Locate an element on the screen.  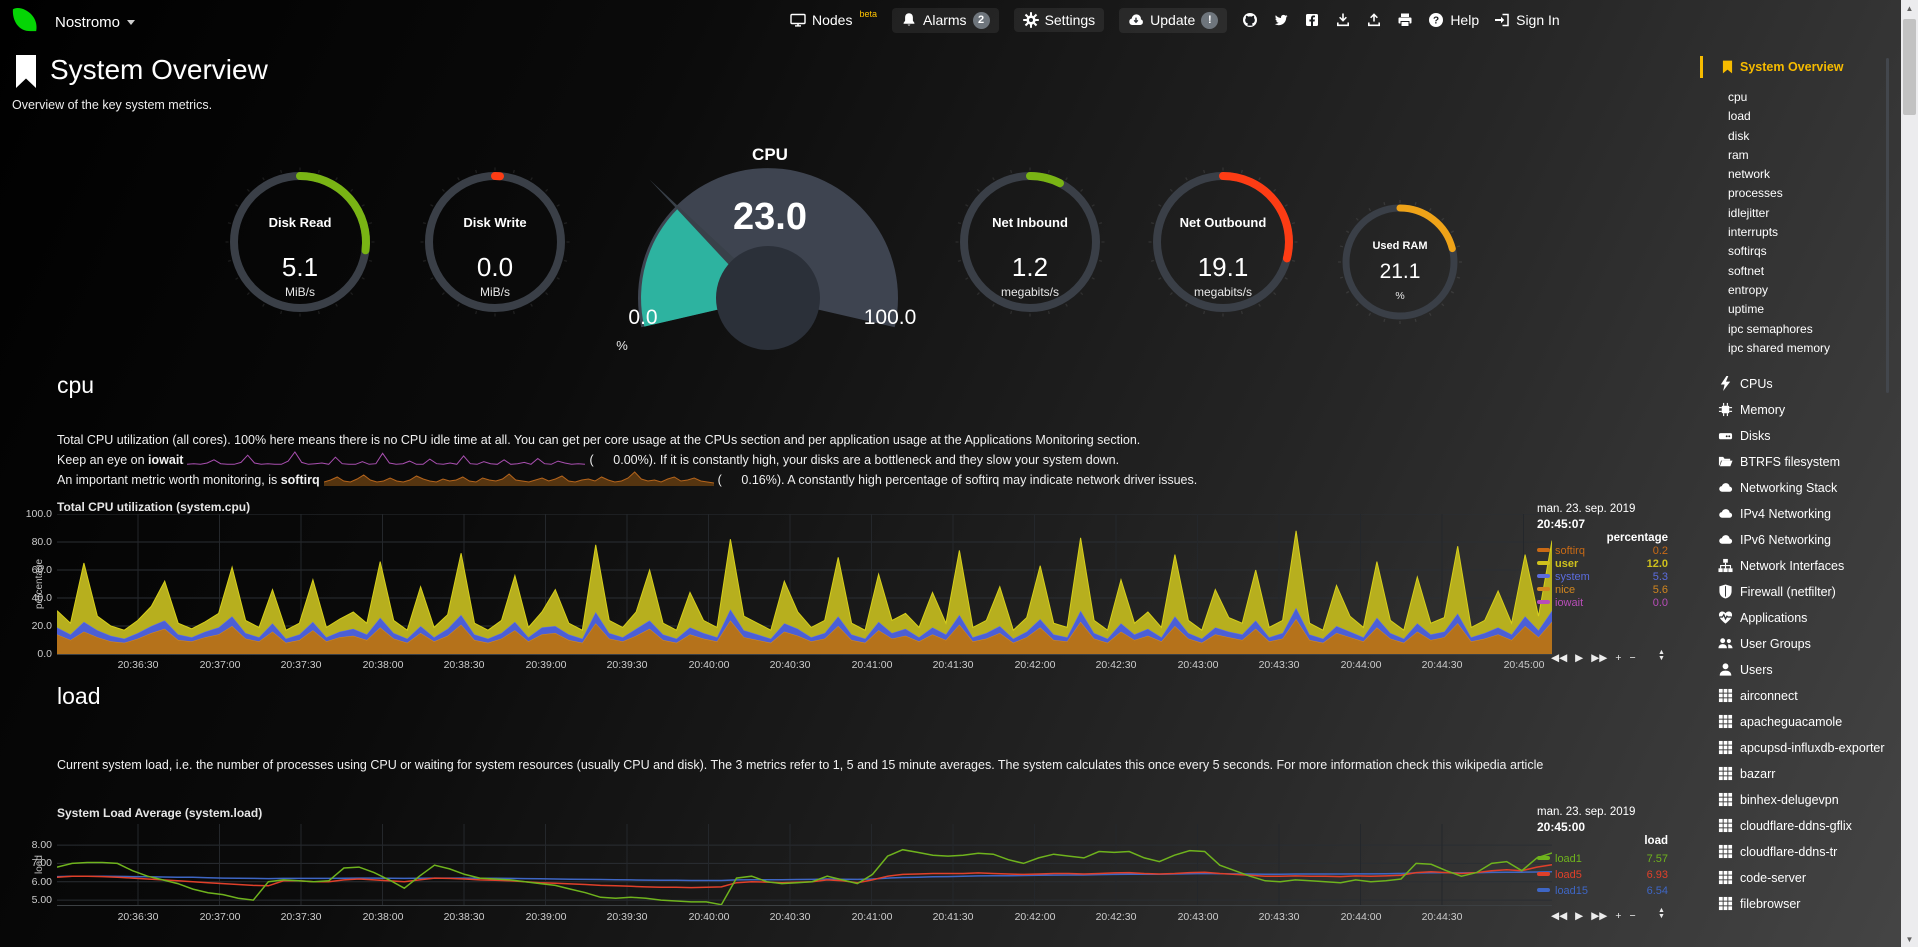
print-button is located at coordinates (1405, 20).